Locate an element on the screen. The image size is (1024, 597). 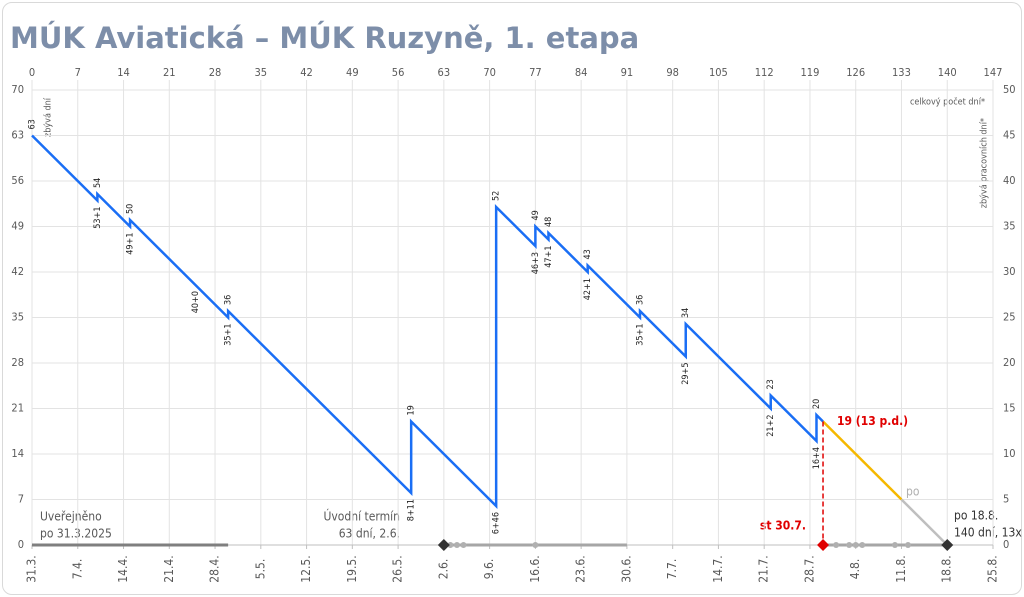
y2-tick-label: 5 is located at coordinates (1006, 499).